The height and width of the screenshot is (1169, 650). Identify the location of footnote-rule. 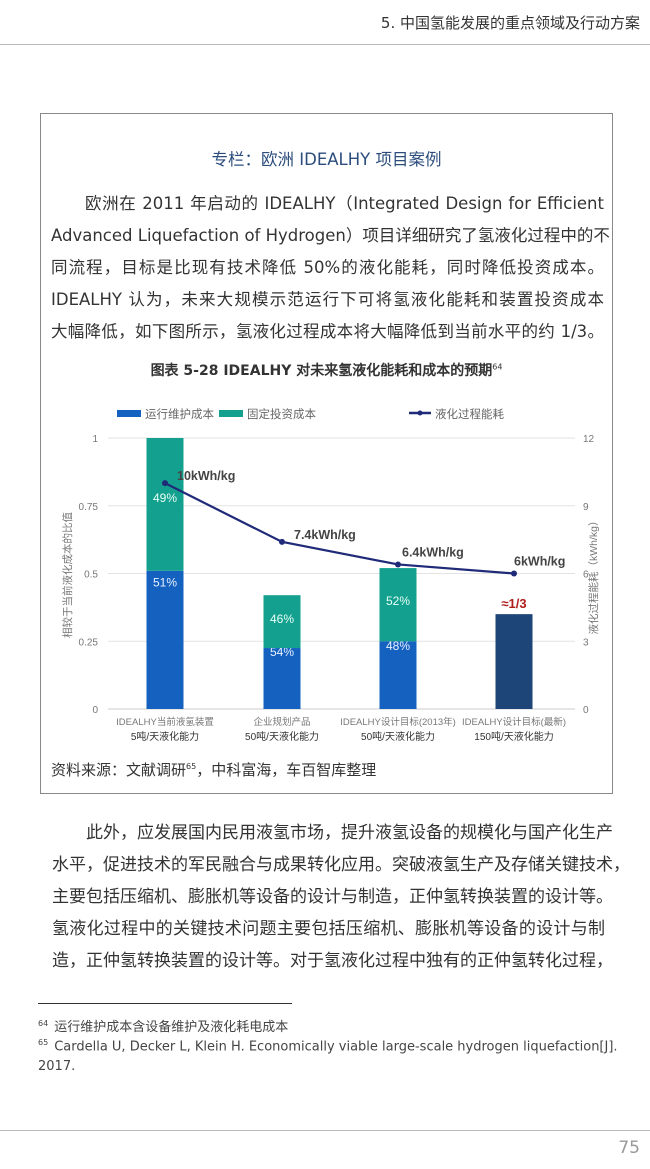
(165, 1003).